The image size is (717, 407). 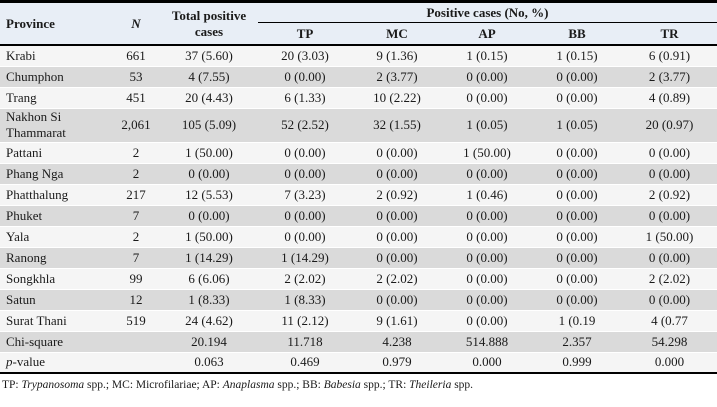 I want to click on cell-bb: 1 (0.15), so click(x=577, y=55).